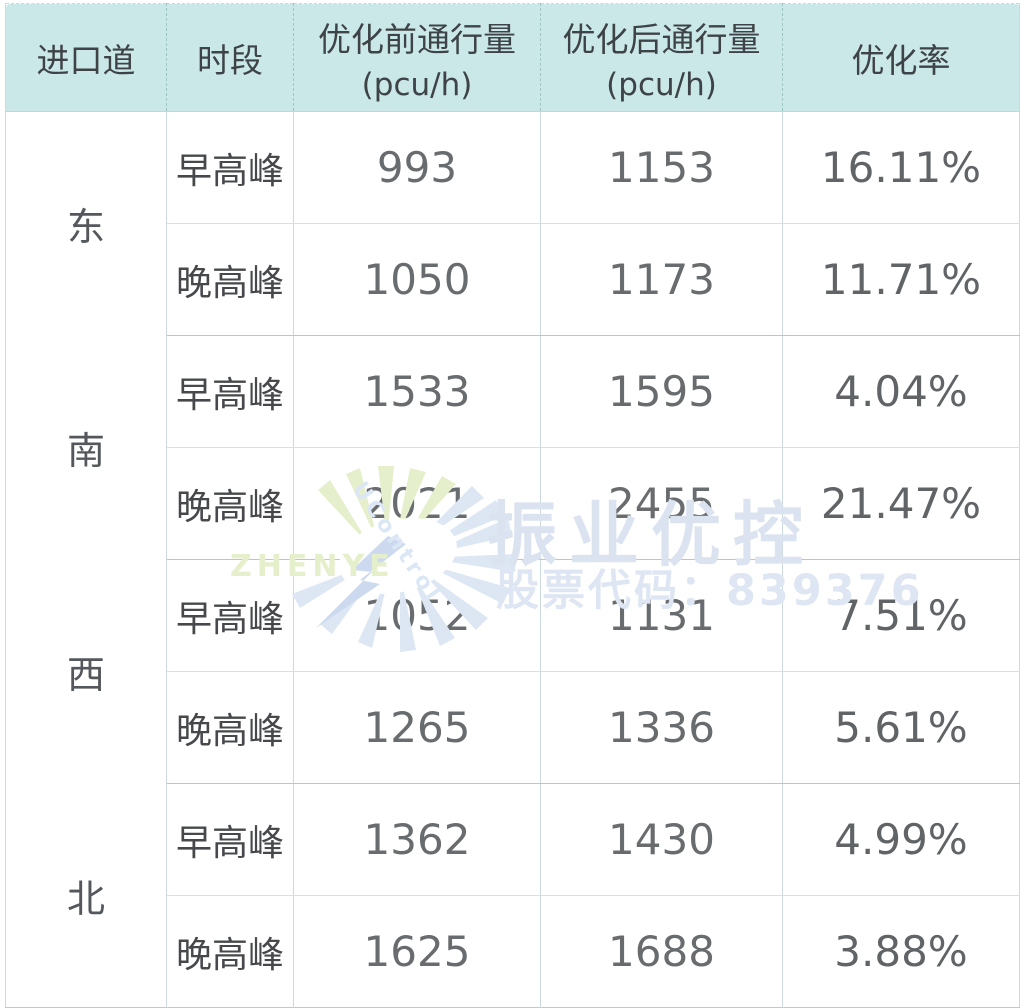 The width and height of the screenshot is (1024, 1008). Describe the element at coordinates (417, 84) in the screenshot. I see `header-before-unit: (pcu/h)` at that location.